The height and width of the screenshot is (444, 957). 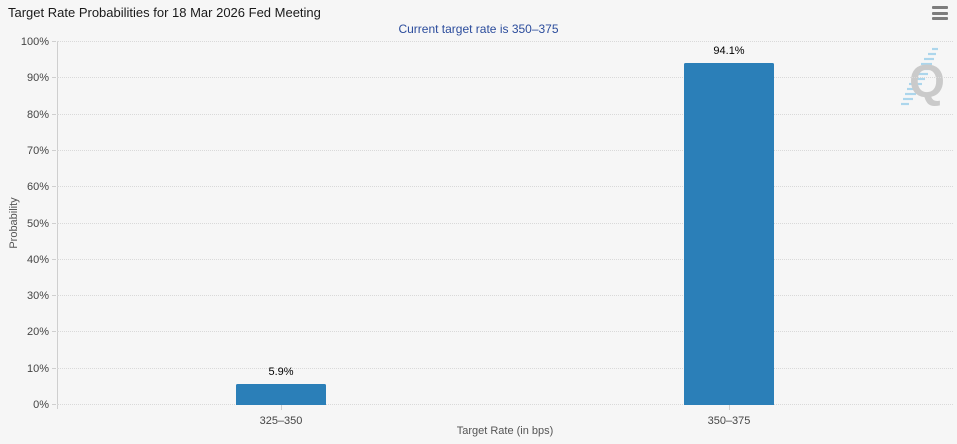 I want to click on y-axis-label-20pct: 20%, so click(x=37, y=332).